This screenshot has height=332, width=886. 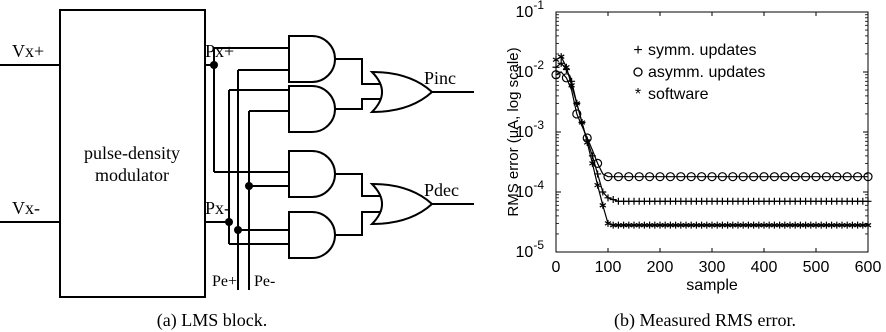 What do you see at coordinates (530, 10) in the screenshot?
I see `y-tick-label: 10⁻¹` at bounding box center [530, 10].